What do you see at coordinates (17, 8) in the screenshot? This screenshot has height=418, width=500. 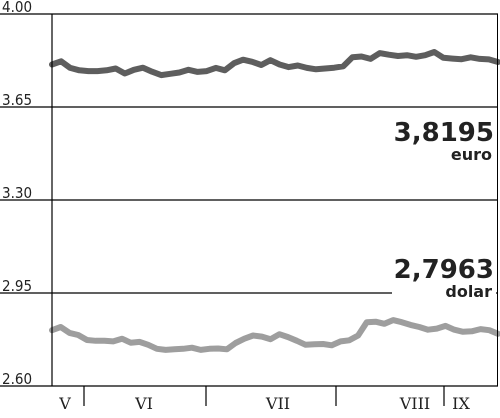 I see `y-tick-label: 4.00` at bounding box center [17, 8].